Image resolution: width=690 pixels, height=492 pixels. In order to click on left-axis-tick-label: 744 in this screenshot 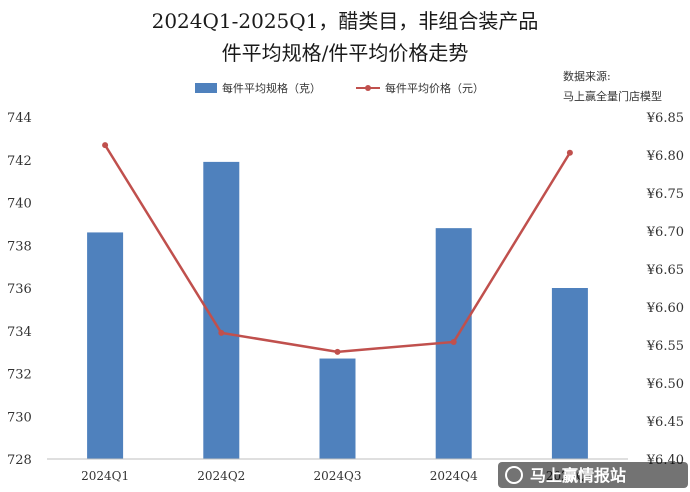, I will do `click(19, 118)`.